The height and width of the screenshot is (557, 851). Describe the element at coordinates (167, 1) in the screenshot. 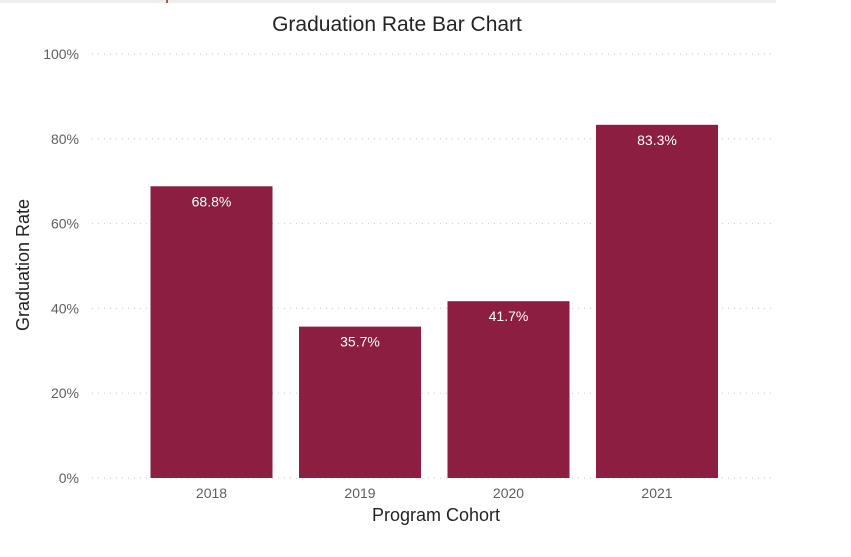

I see `top-border-accent` at that location.